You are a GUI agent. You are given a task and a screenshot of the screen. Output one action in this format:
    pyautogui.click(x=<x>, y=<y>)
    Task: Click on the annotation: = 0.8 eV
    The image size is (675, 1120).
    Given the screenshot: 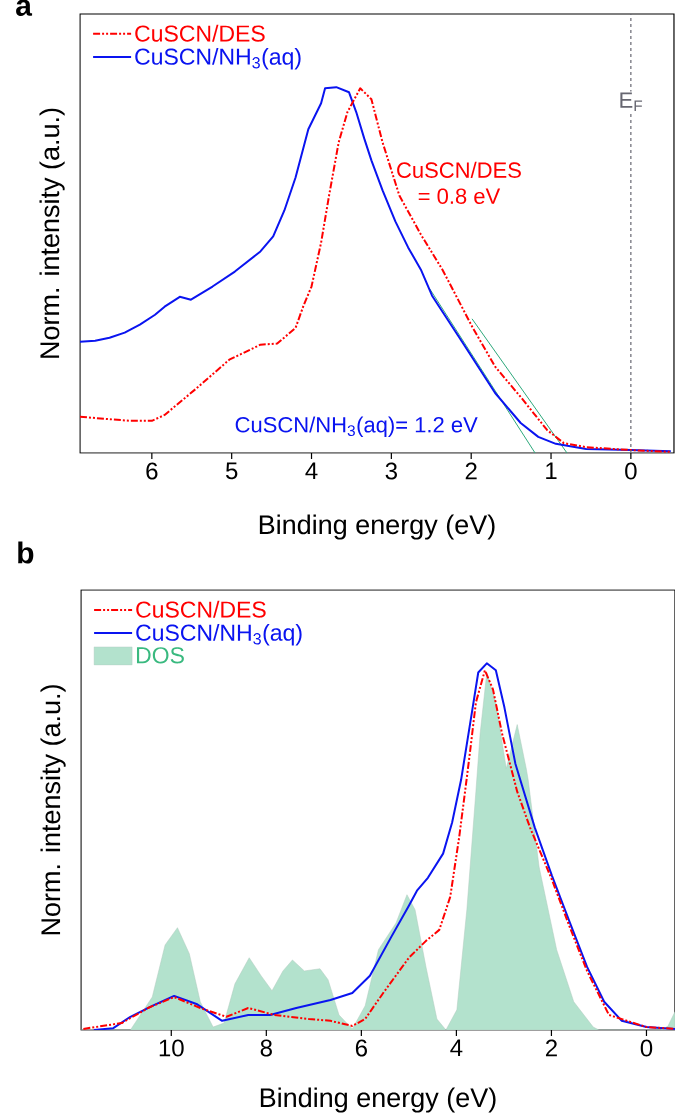 What is the action you would take?
    pyautogui.click(x=459, y=196)
    